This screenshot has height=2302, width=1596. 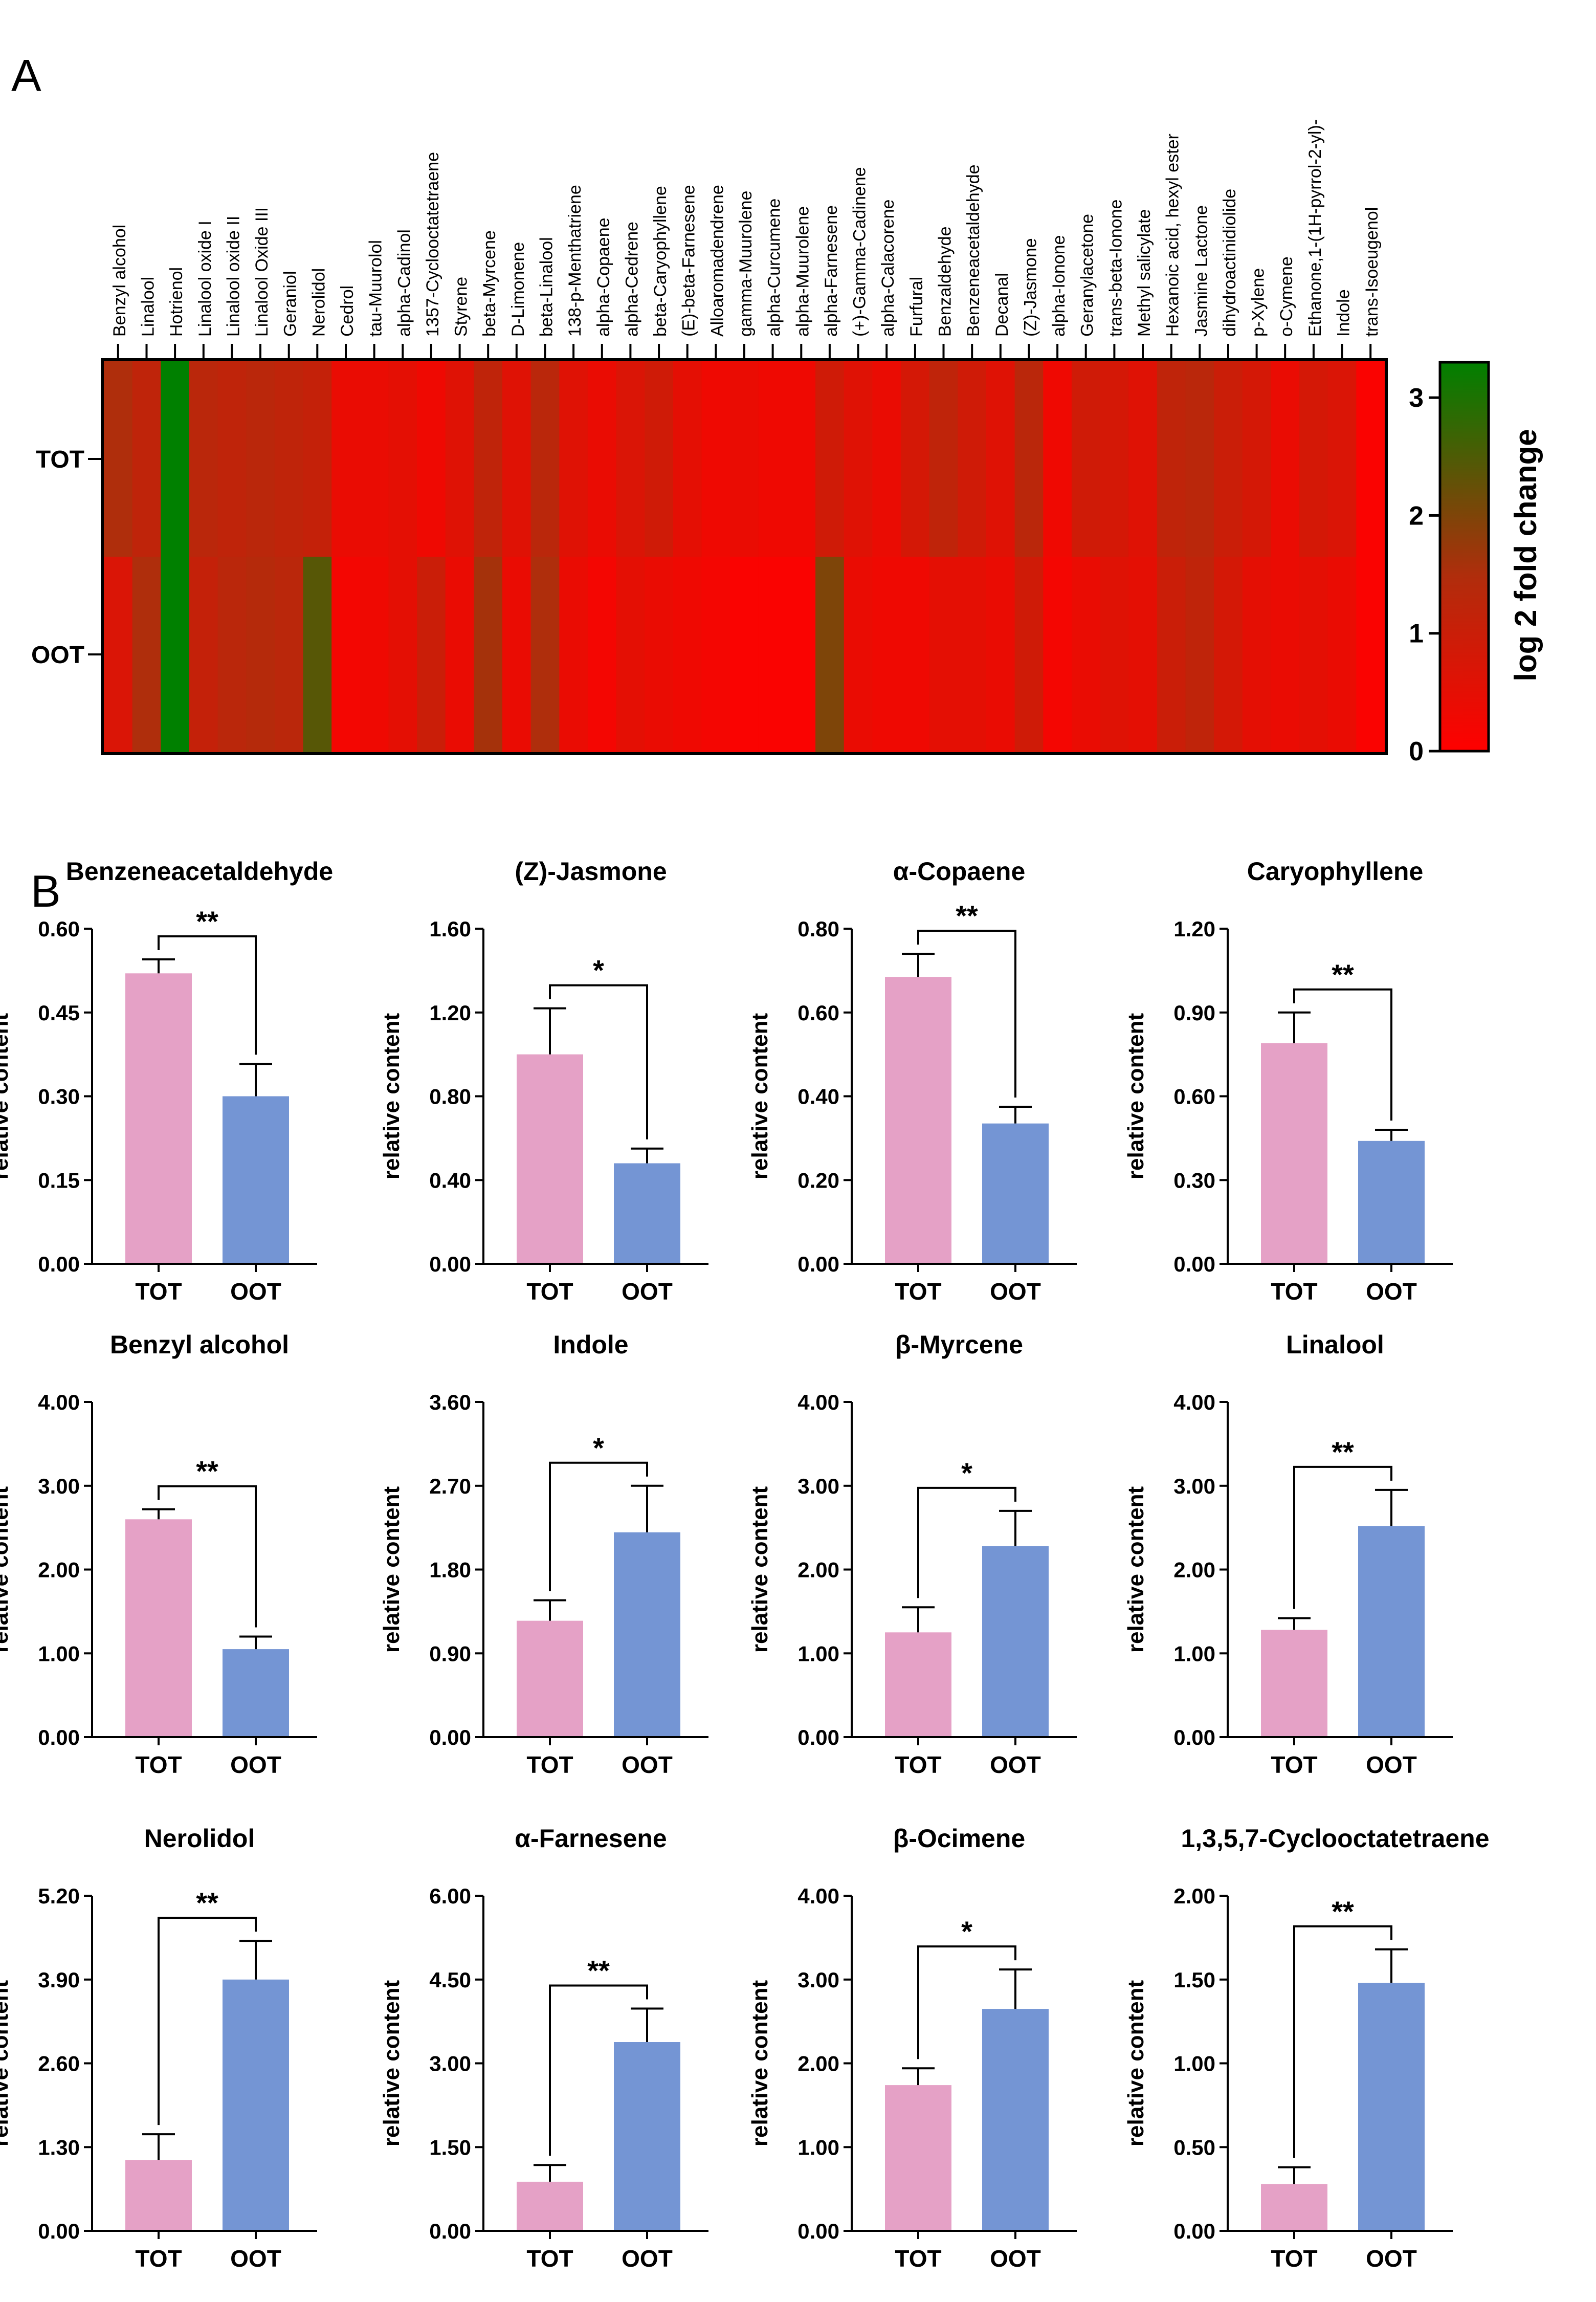 I want to click on y-tick-label: 0.80, so click(x=818, y=929).